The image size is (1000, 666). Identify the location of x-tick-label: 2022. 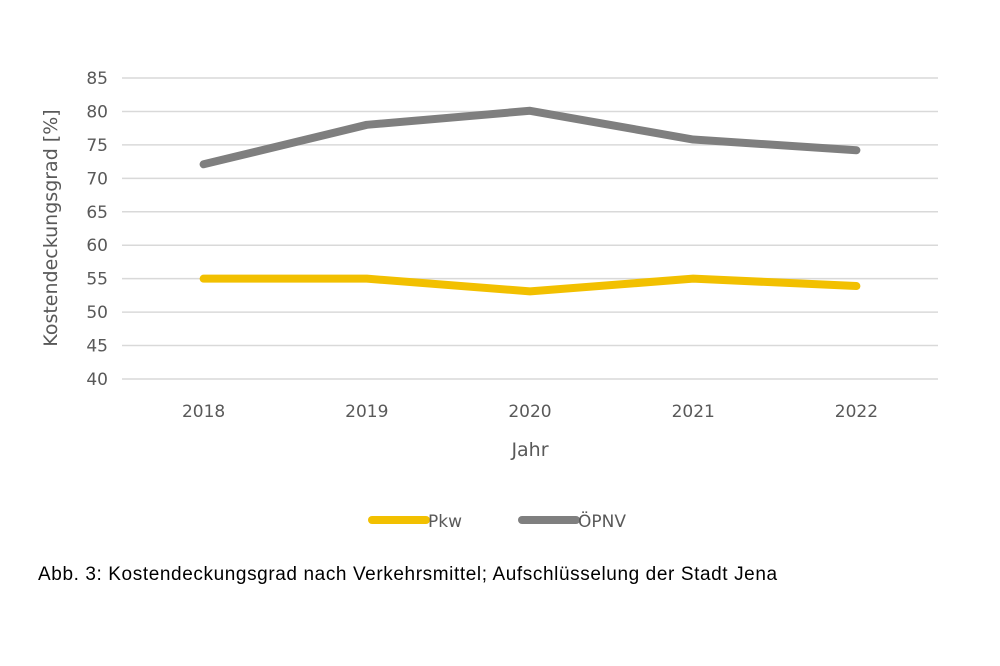
(856, 412).